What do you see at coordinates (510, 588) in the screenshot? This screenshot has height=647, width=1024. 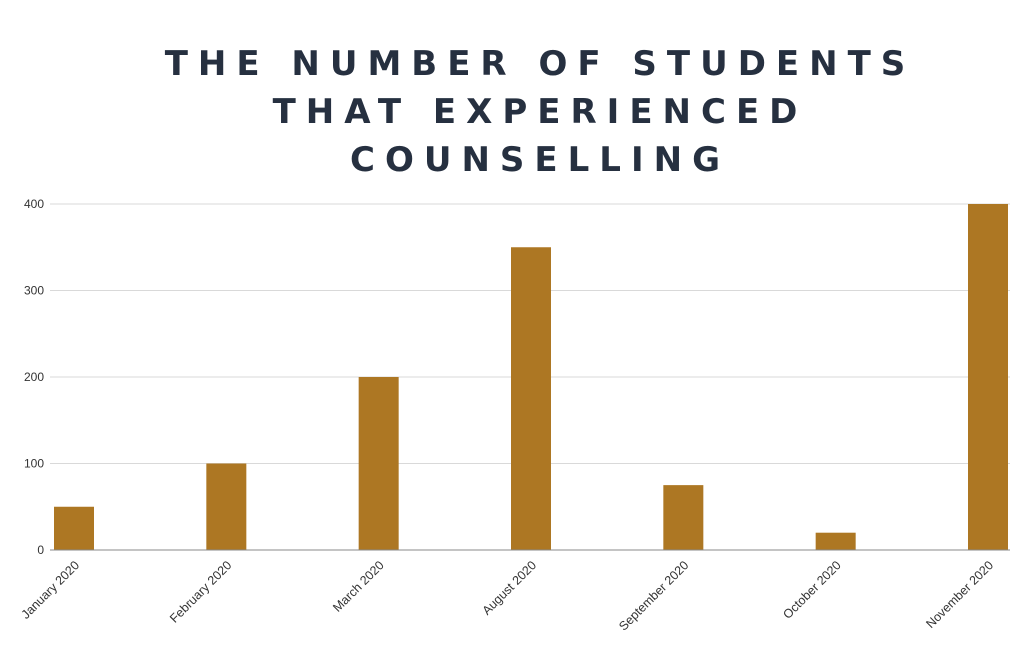 I see `x-tick-label-4: August 2020` at bounding box center [510, 588].